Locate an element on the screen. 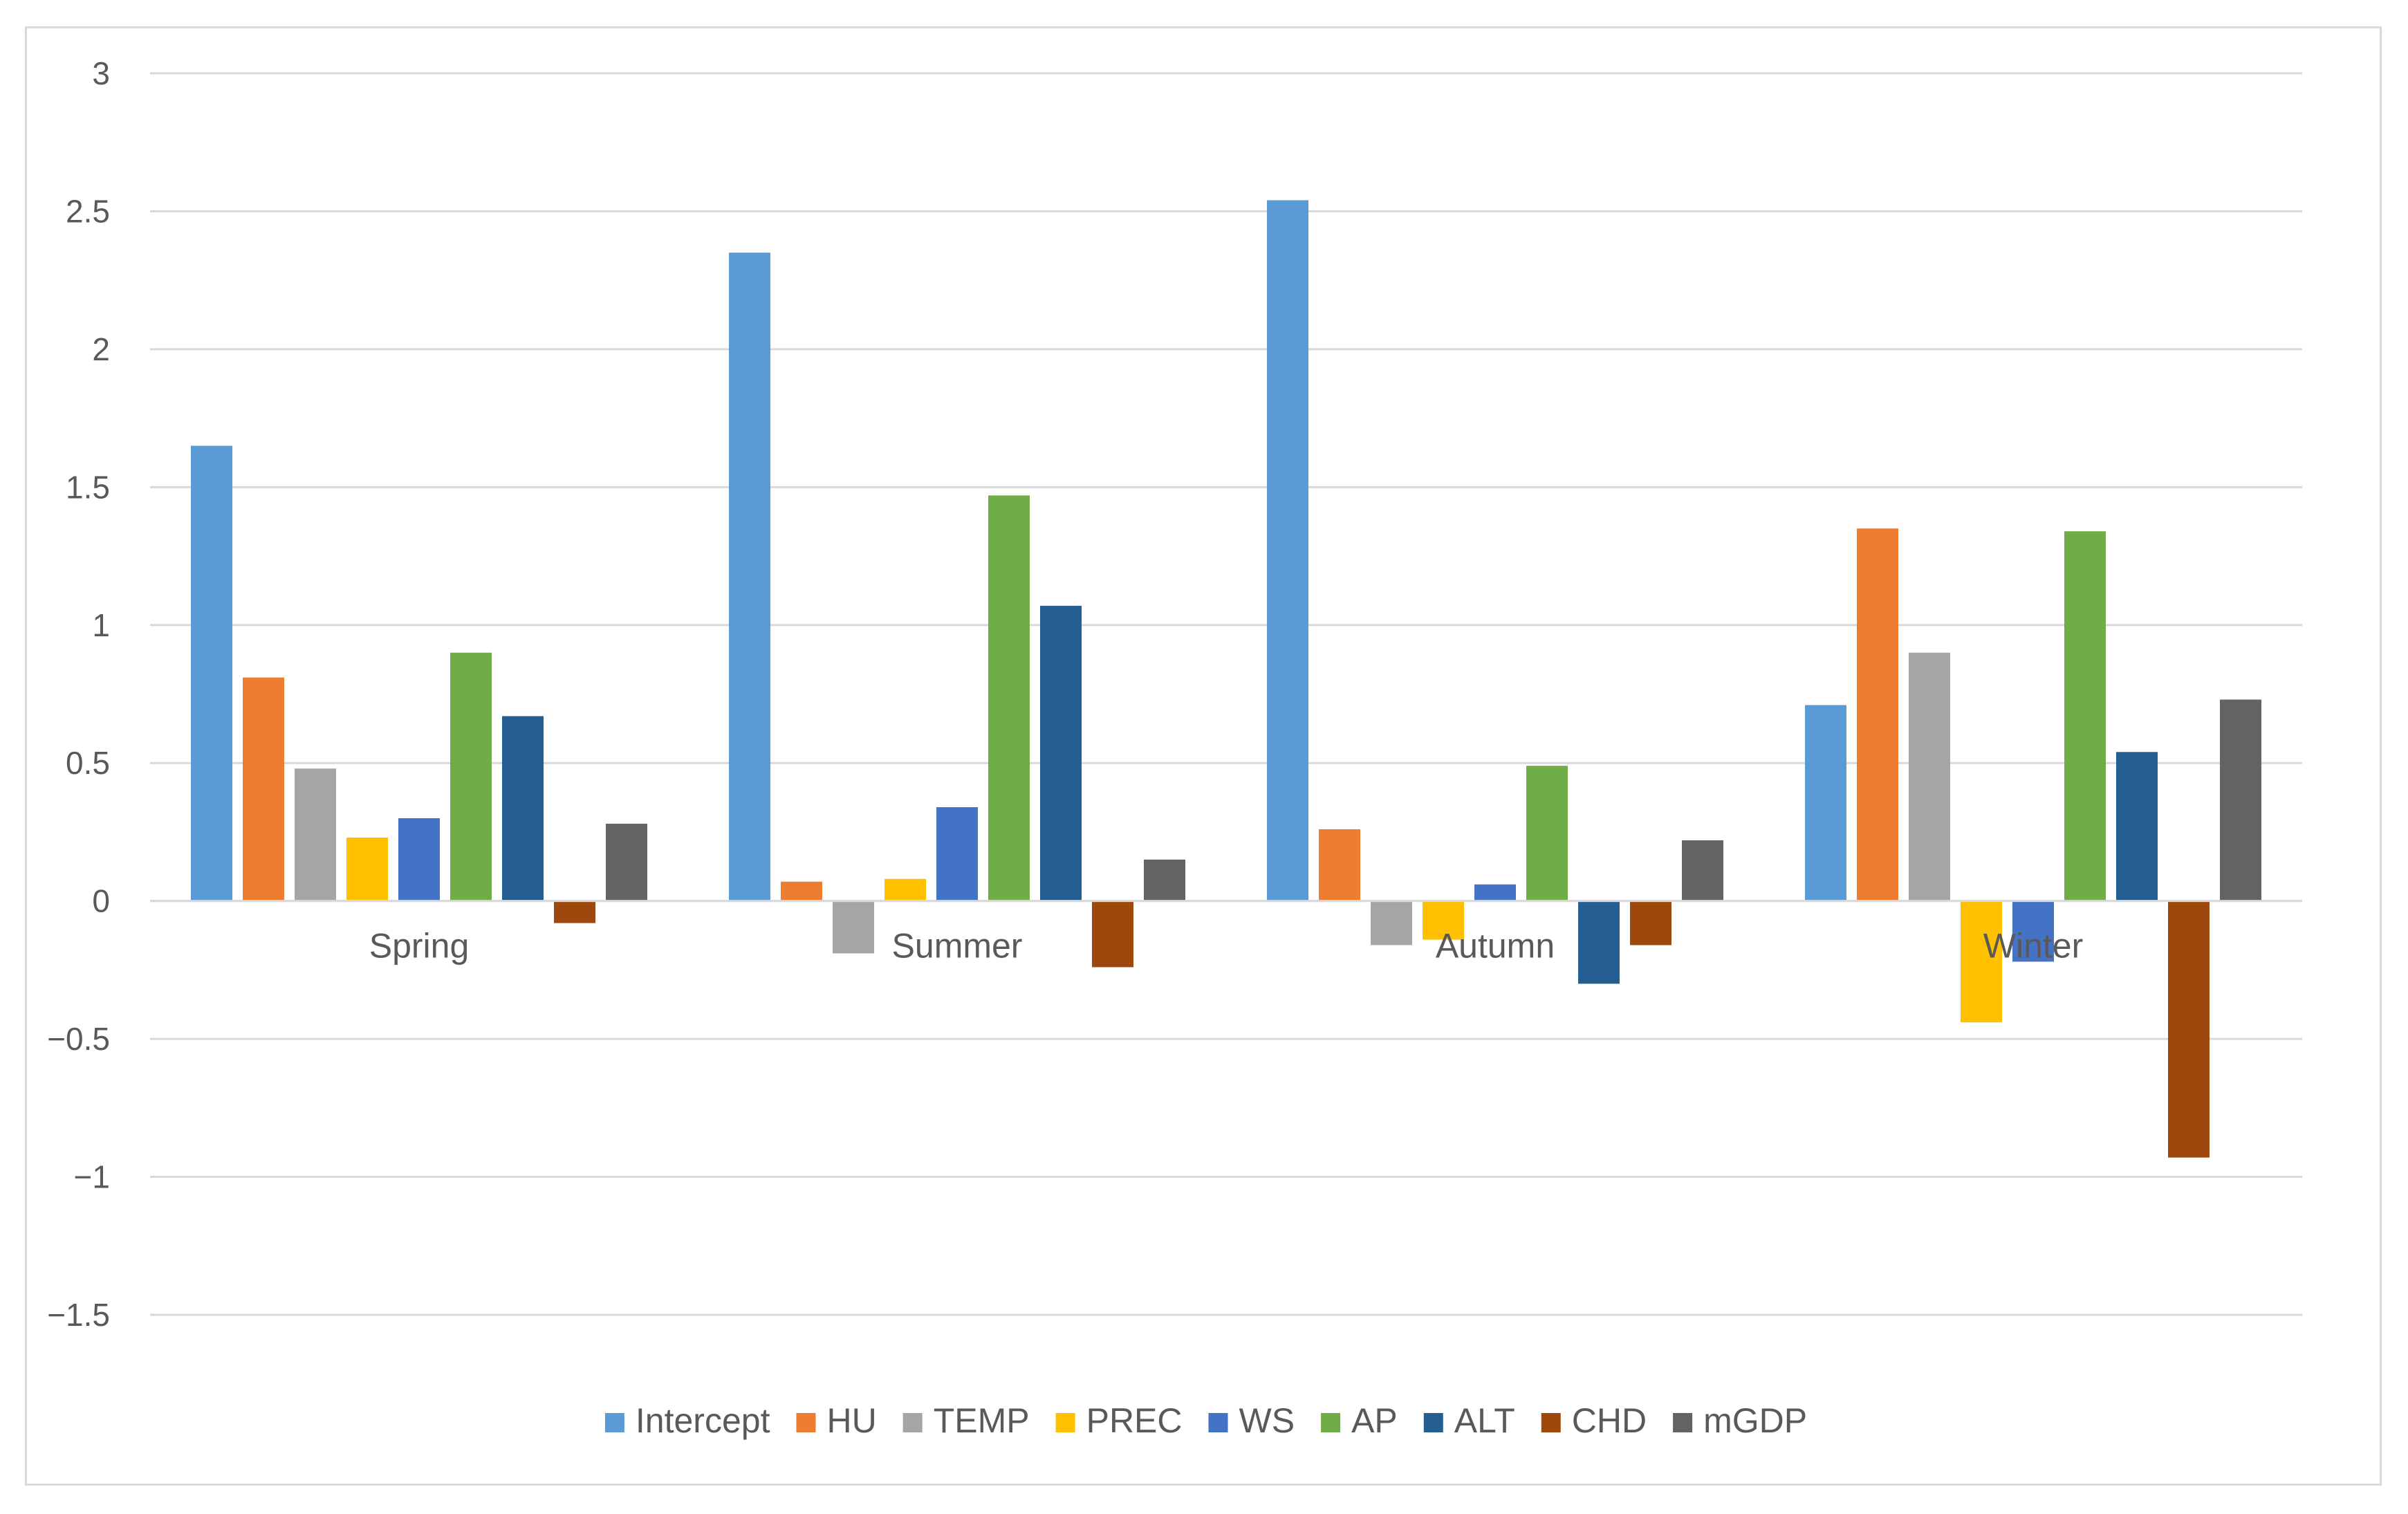 This screenshot has width=2408, height=1514. bar-alt-autumn is located at coordinates (1599, 942).